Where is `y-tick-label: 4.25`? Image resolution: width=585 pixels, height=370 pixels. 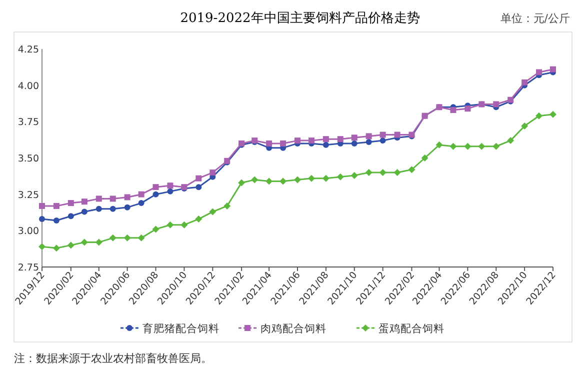 y-tick-label: 4.25 is located at coordinates (28, 50).